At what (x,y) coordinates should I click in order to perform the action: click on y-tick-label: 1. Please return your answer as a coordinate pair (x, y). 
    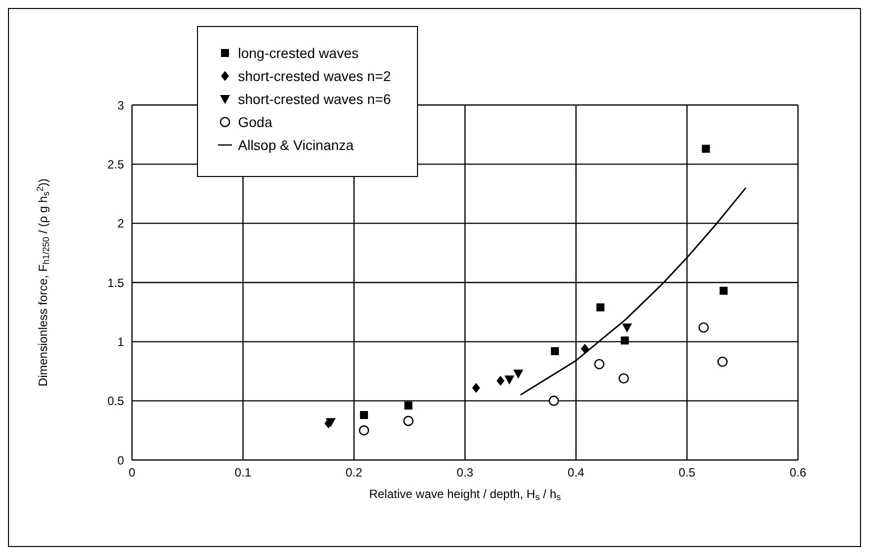
    Looking at the image, I should click on (120, 341).